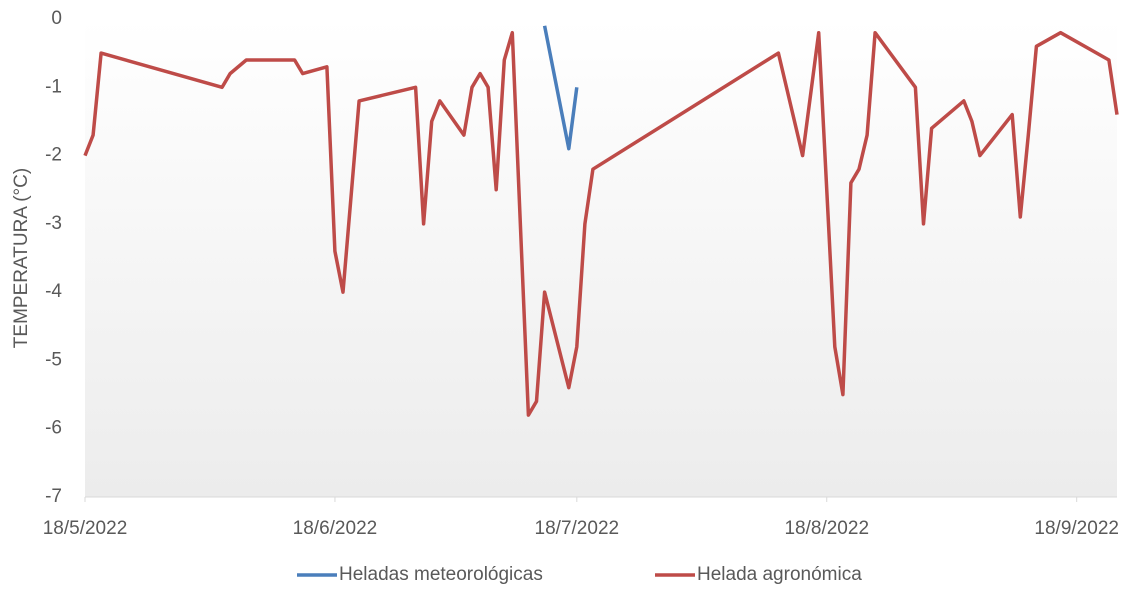  I want to click on x-tick-label: 18/5/2022, so click(85, 528).